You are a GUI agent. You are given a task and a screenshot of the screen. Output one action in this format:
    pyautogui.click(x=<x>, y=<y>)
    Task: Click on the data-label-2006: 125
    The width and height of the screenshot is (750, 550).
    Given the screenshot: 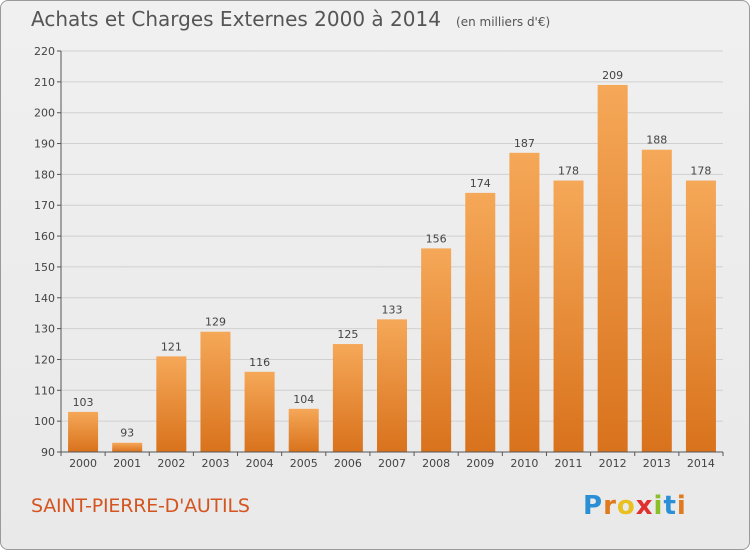 What is the action you would take?
    pyautogui.click(x=347, y=334)
    